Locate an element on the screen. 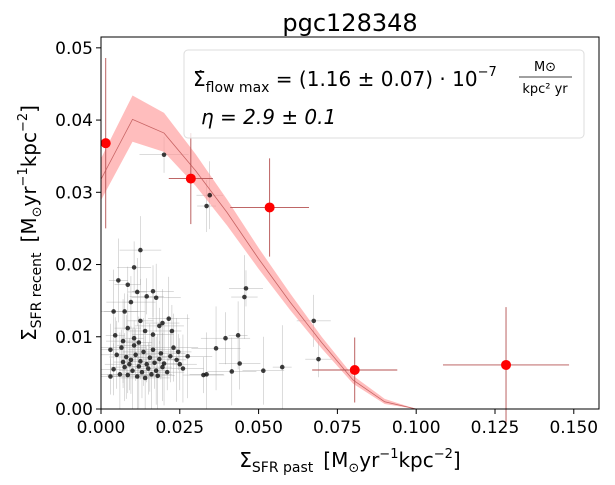 This screenshot has width=615, height=485. y-tick-label: 0.01 is located at coordinates (74, 338).